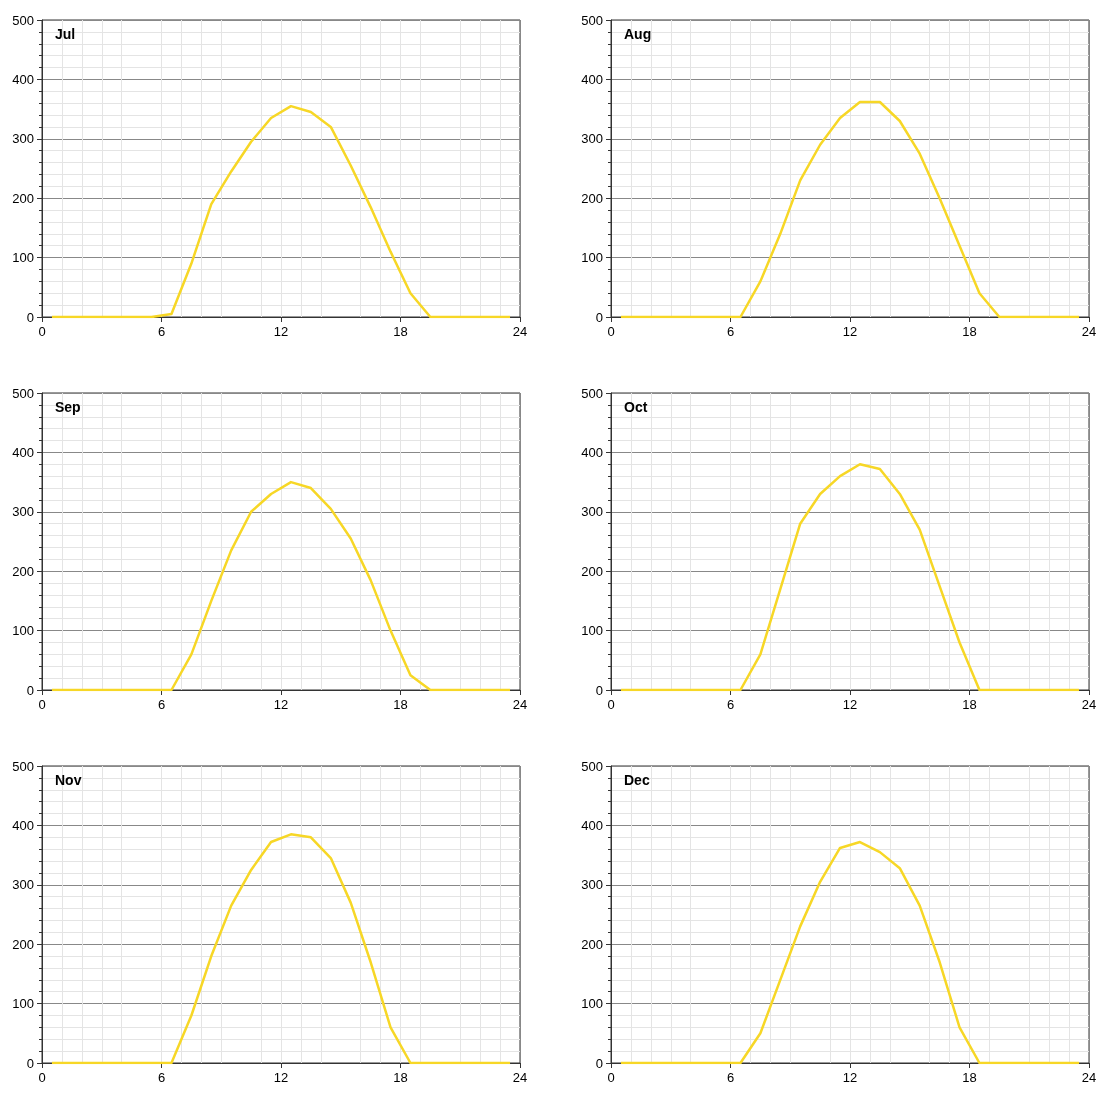 This screenshot has height=1093, width=1102. What do you see at coordinates (638, 34) in the screenshot?
I see `chart-title: Aug` at bounding box center [638, 34].